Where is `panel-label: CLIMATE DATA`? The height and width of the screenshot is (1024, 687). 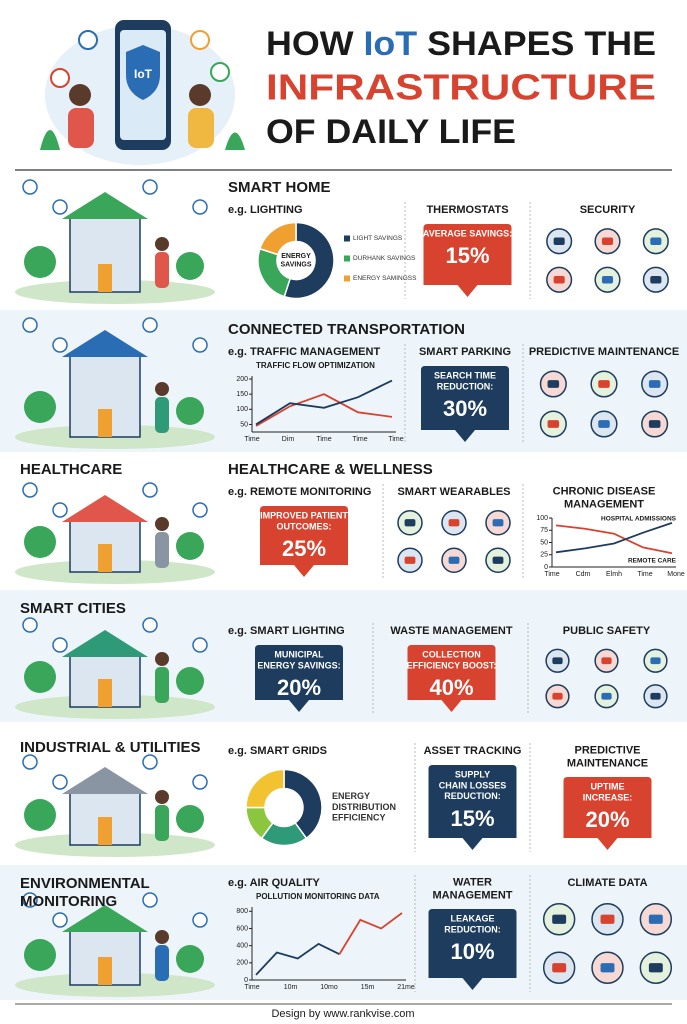 panel-label: CLIMATE DATA is located at coordinates (607, 883).